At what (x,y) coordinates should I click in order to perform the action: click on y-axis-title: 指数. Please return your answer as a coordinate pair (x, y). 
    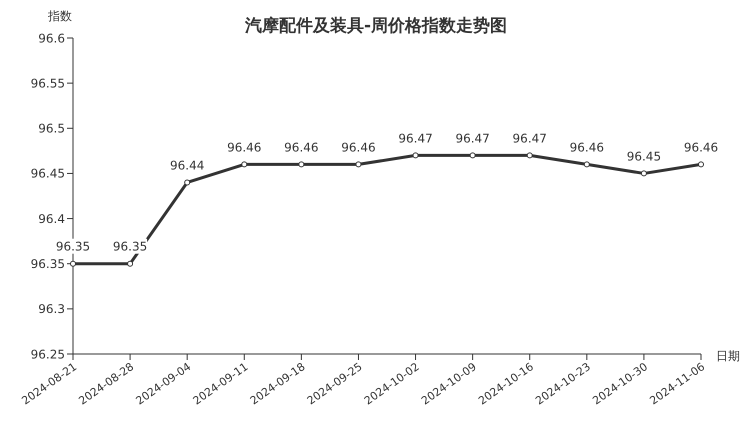
    Looking at the image, I should click on (60, 16).